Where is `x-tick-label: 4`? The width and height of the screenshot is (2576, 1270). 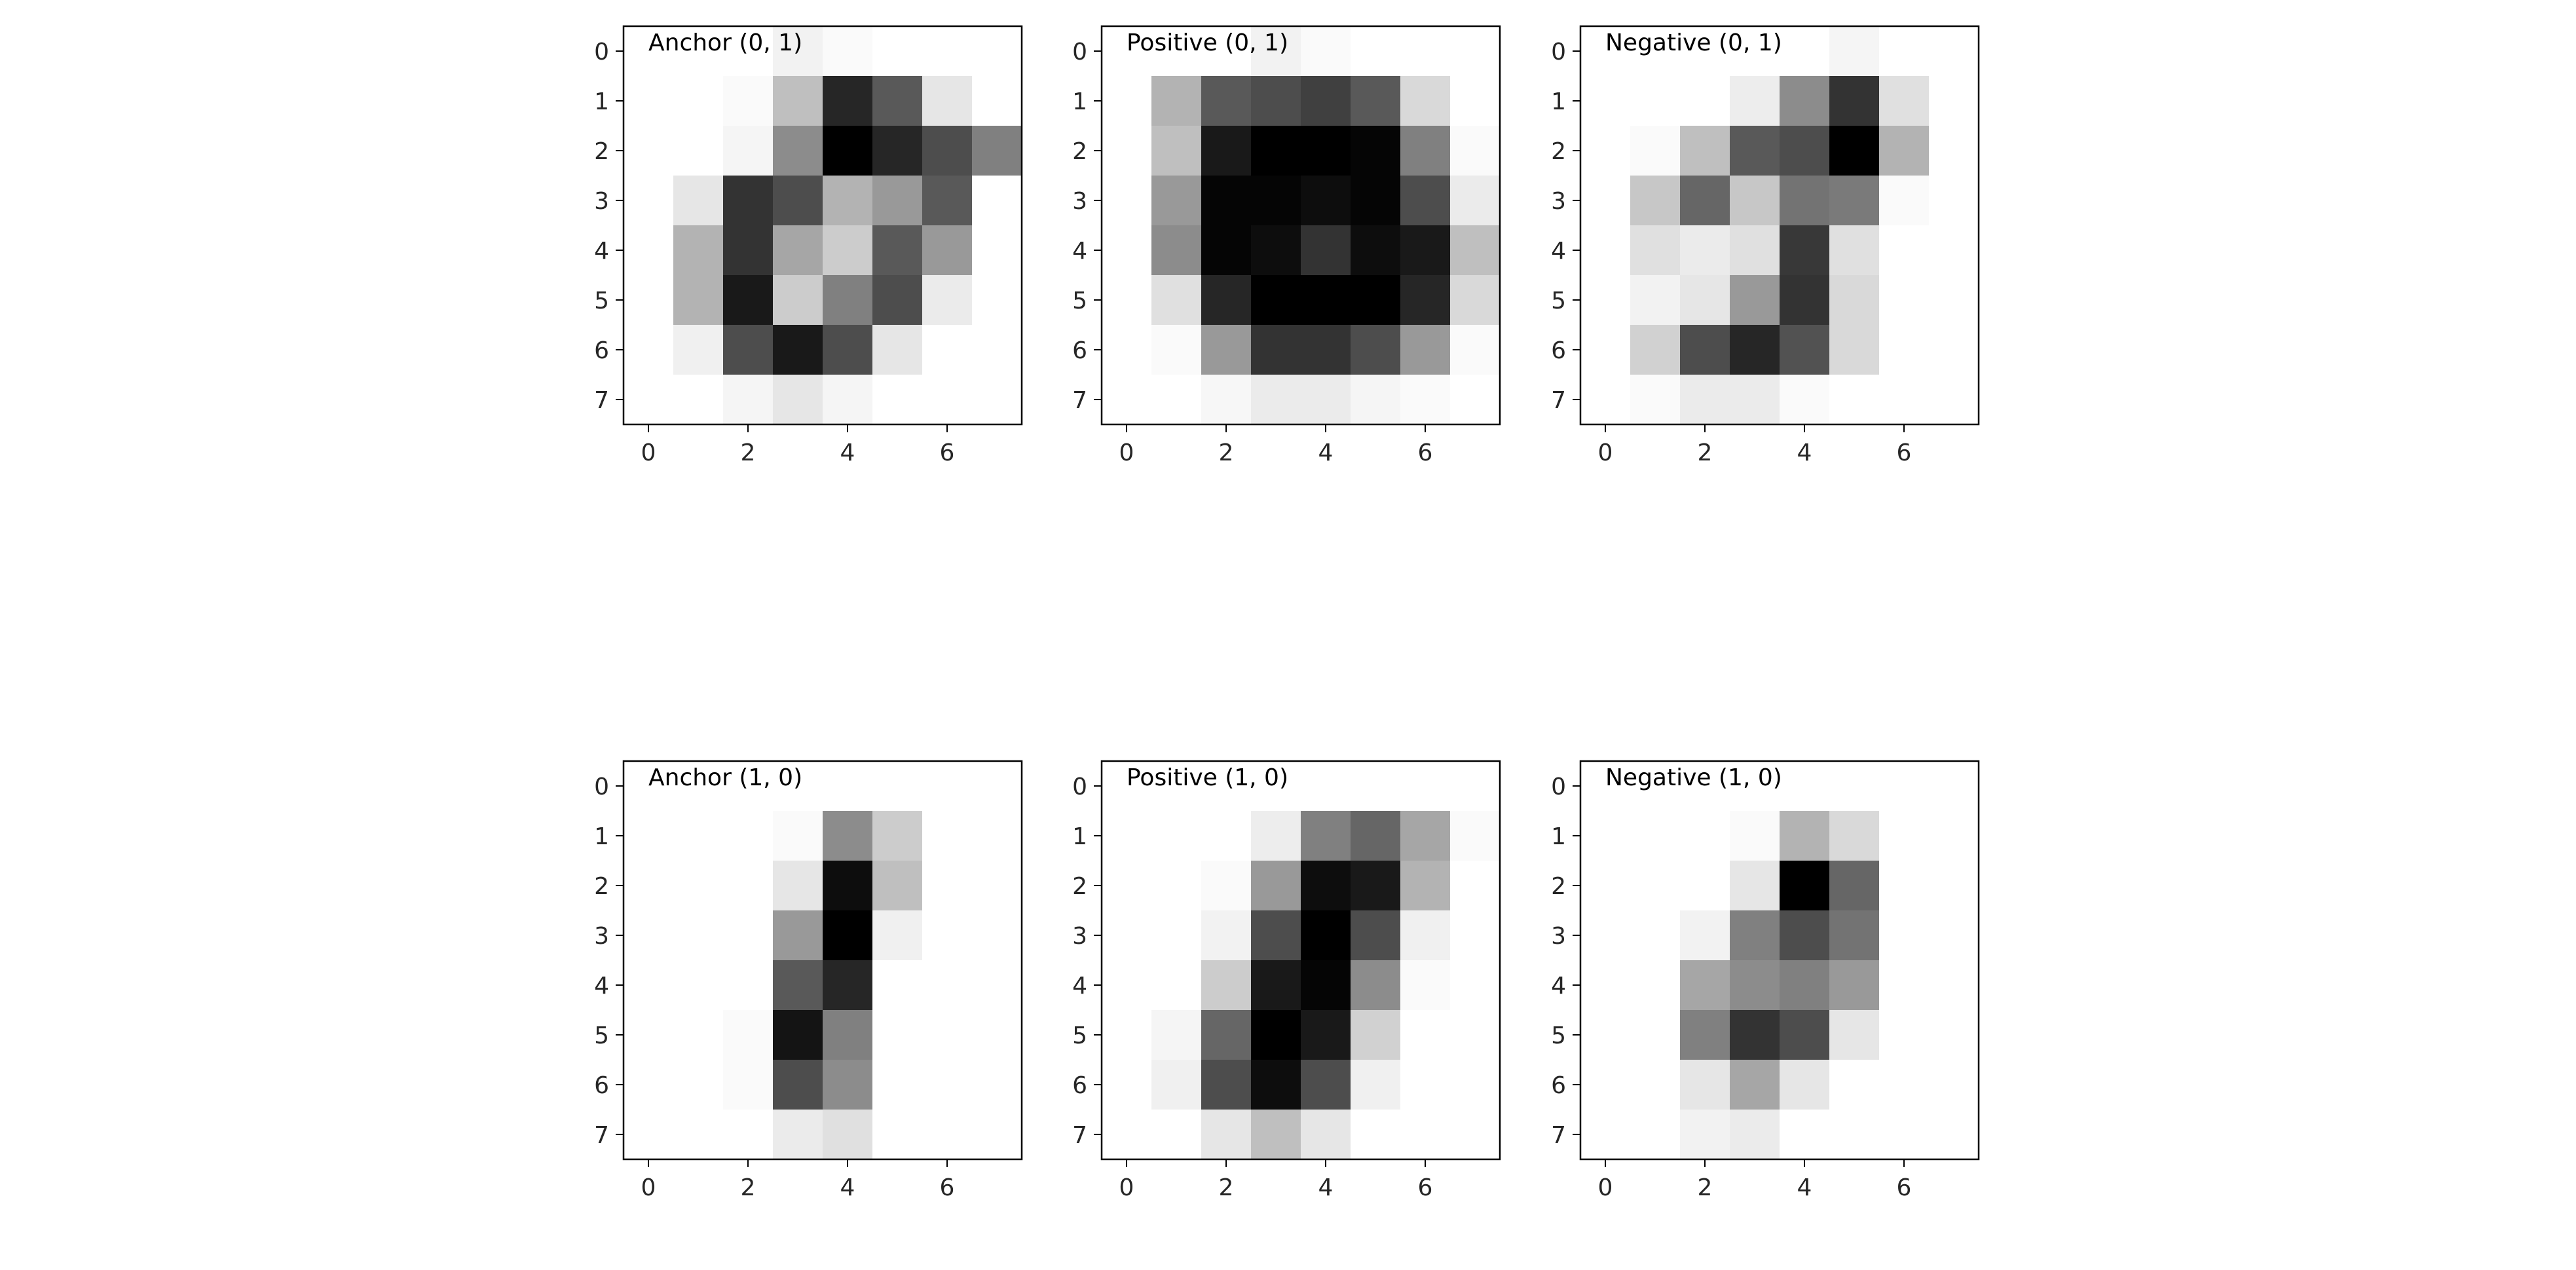 x-tick-label: 4 is located at coordinates (847, 1187).